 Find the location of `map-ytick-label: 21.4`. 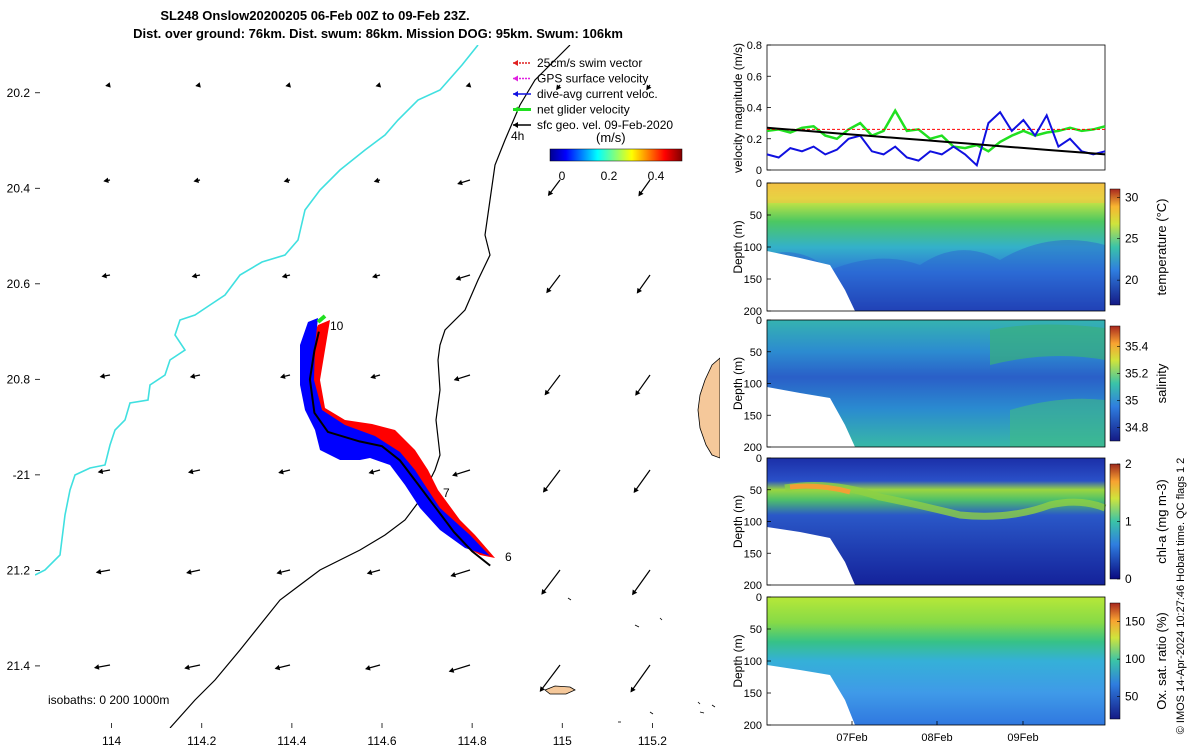

map-ytick-label: 21.4 is located at coordinates (19, 666).